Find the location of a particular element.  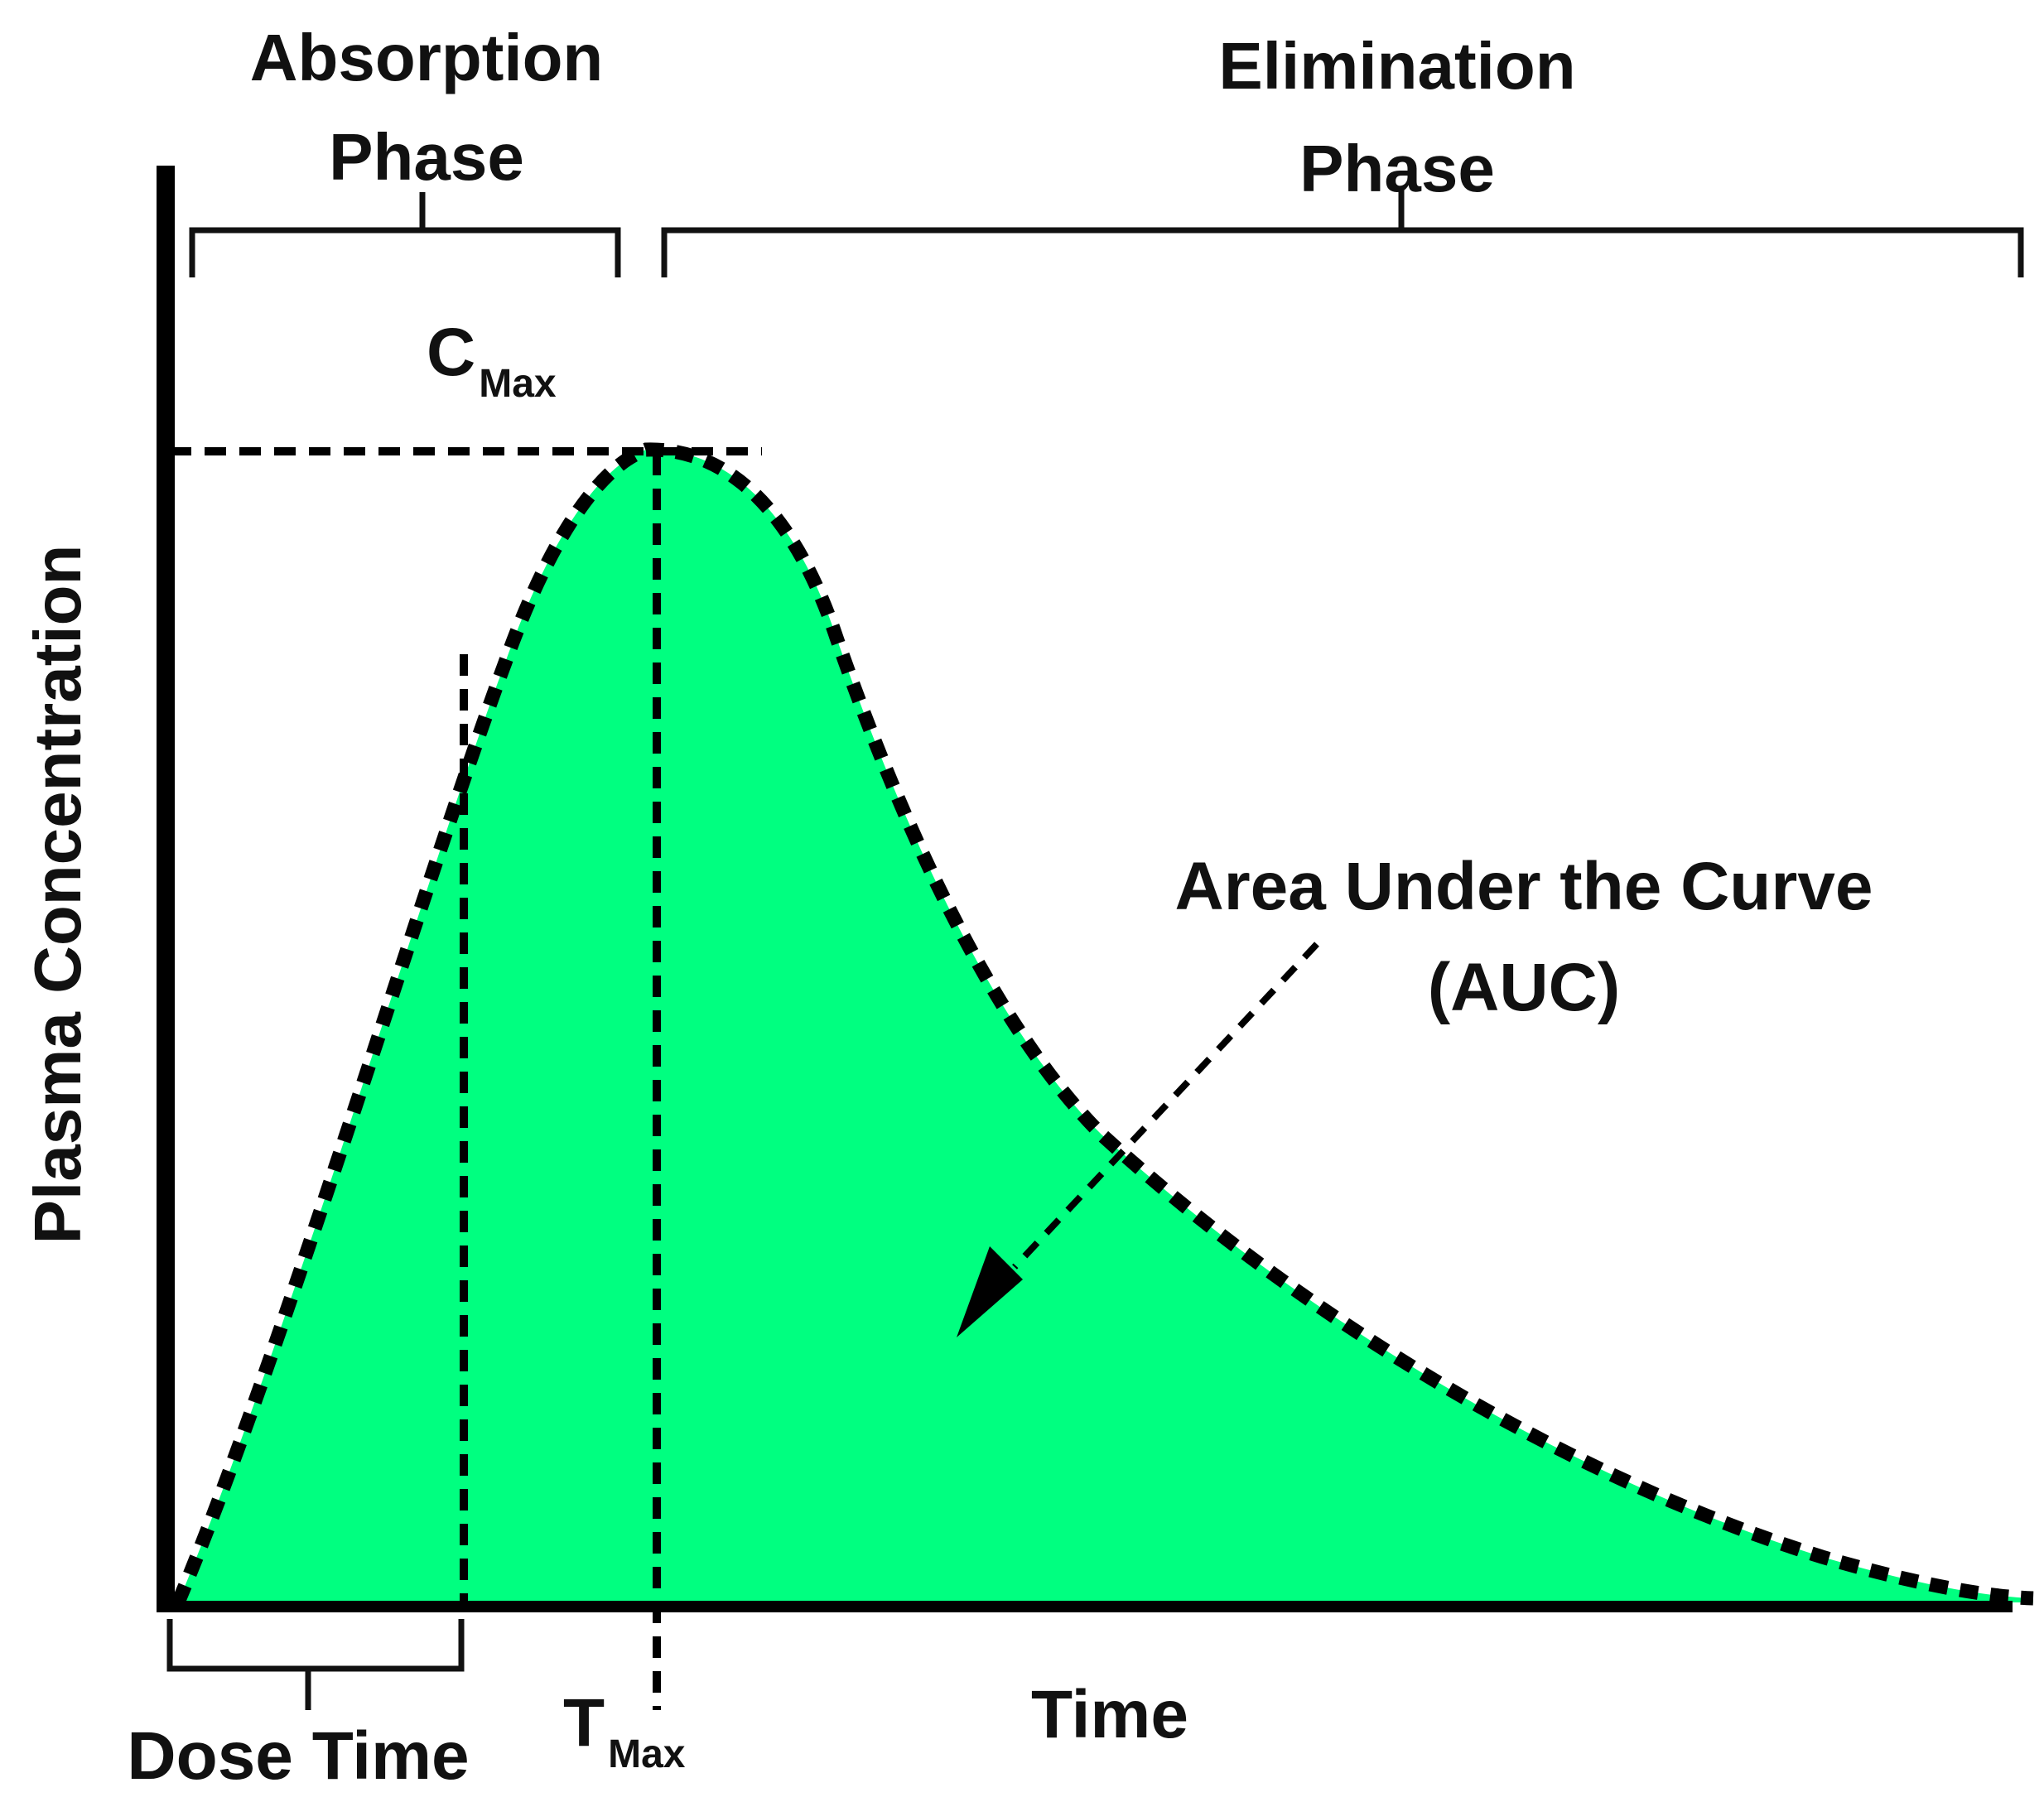

x-axis-label: Time is located at coordinates (1110, 1714).